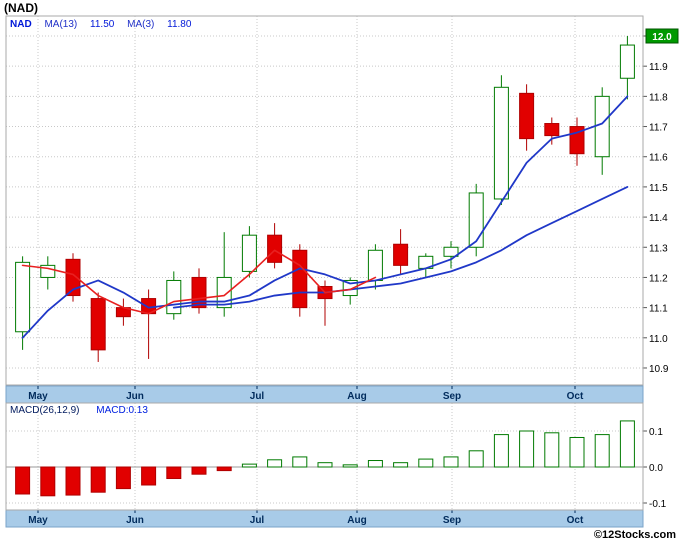  What do you see at coordinates (45, 410) in the screenshot?
I see `macd-params-label: MACD(26,12,9)` at bounding box center [45, 410].